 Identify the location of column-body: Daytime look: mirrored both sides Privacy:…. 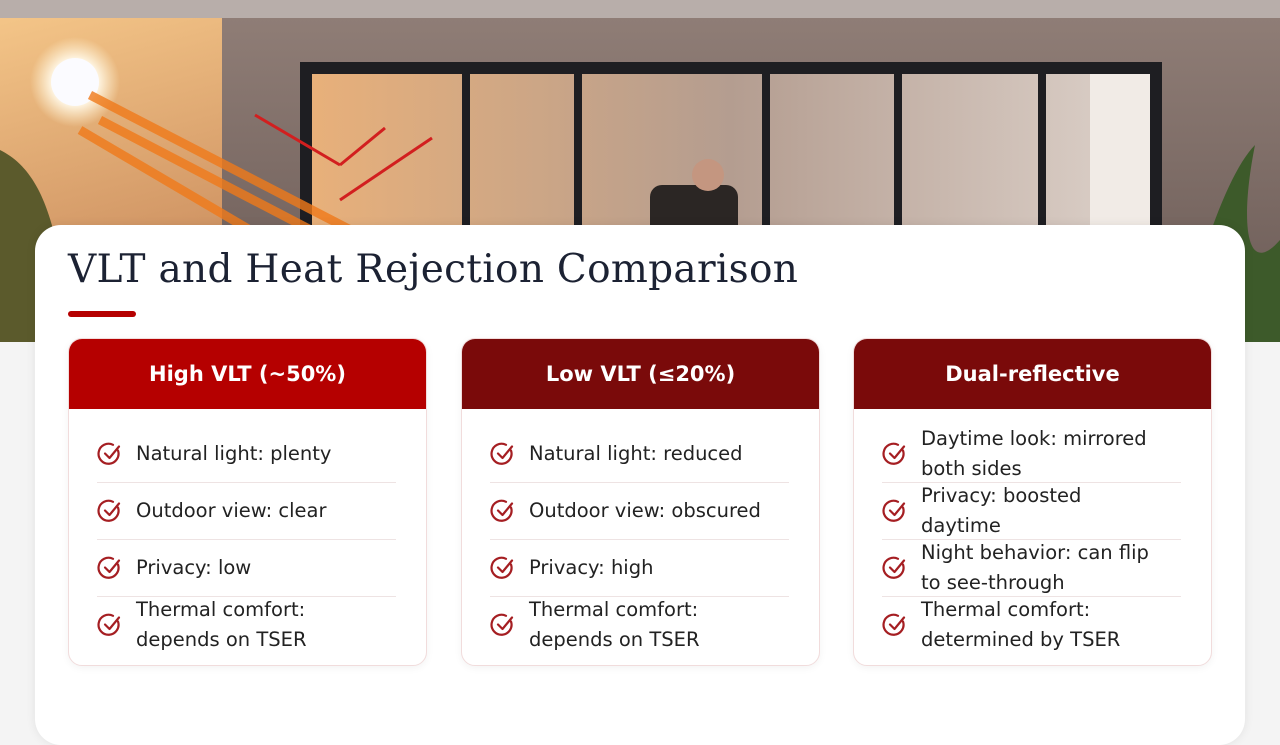
(1032, 531).